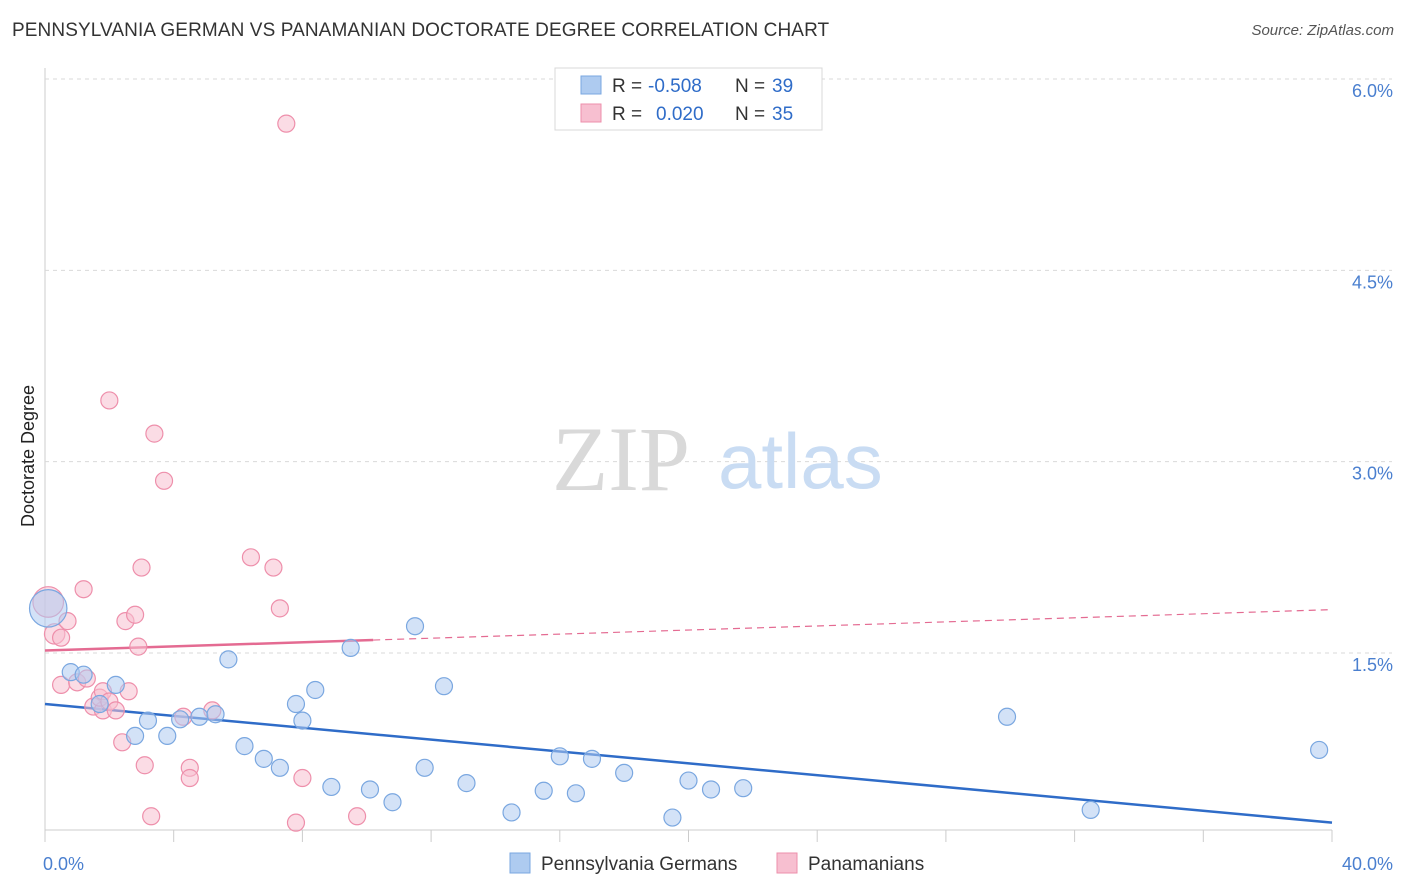  Describe the element at coordinates (1322, 30) in the screenshot. I see `chart-source: Source: ZipAtlas.com` at that location.